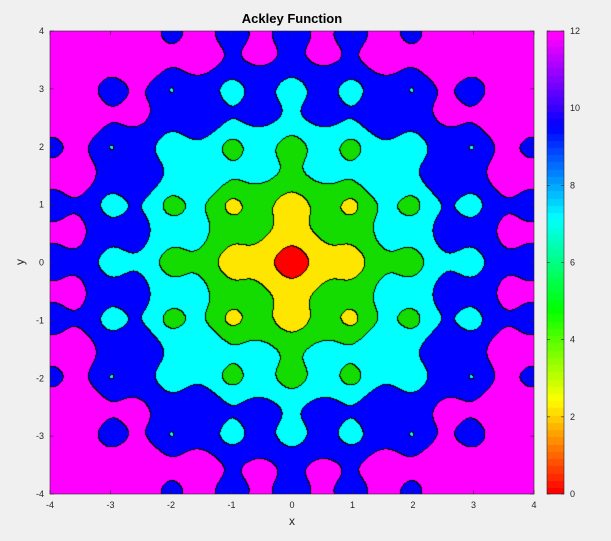 The width and height of the screenshot is (611, 541). I want to click on colorbar: 0 2 4 6 8 10 12, so click(563, 262).